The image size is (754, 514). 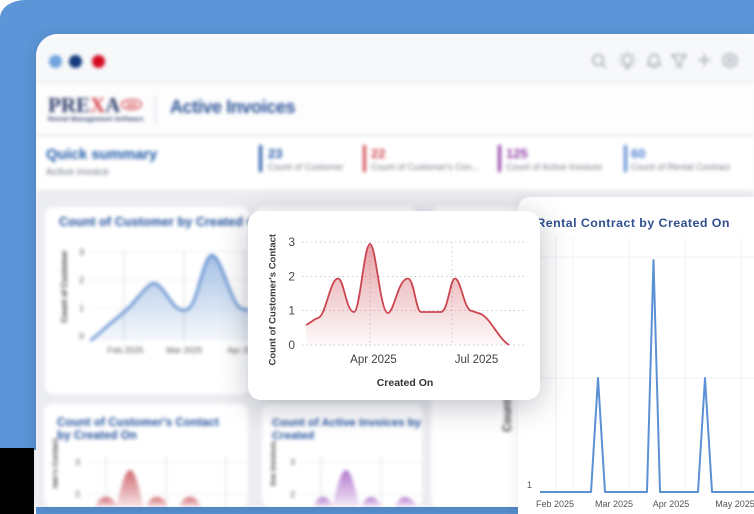 I want to click on svg-text: 3, so click(x=291, y=242).